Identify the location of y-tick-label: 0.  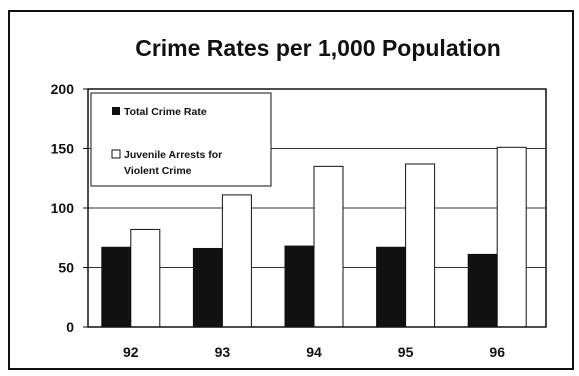
(70, 327).